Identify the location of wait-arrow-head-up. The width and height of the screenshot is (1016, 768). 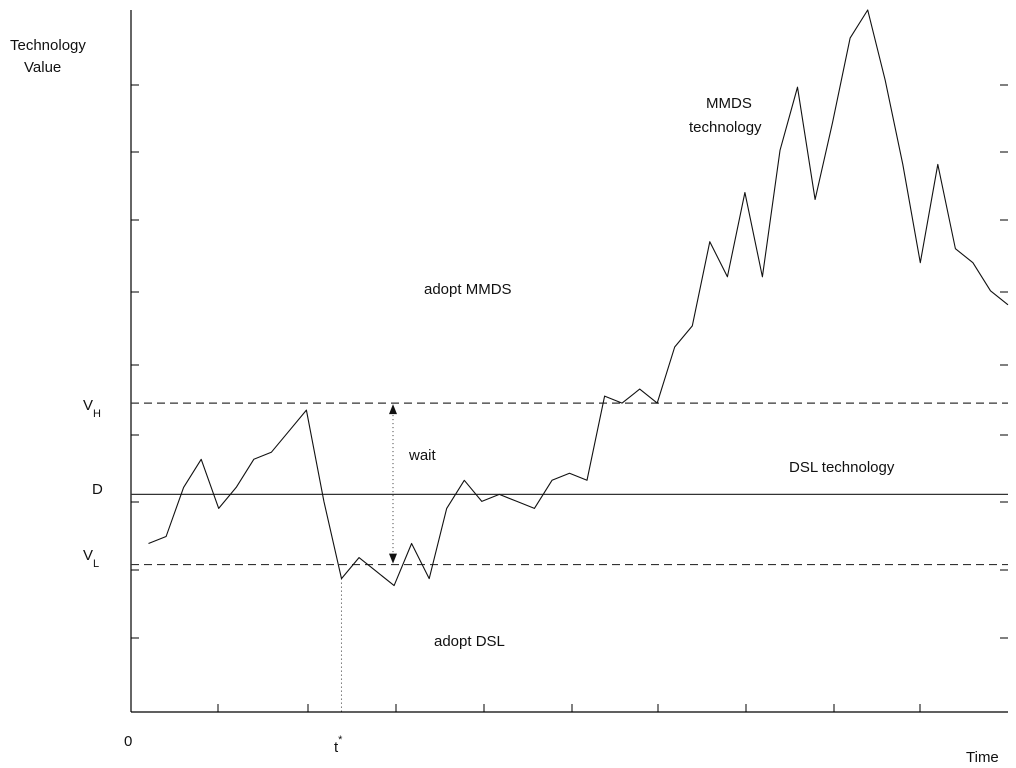
(393, 409).